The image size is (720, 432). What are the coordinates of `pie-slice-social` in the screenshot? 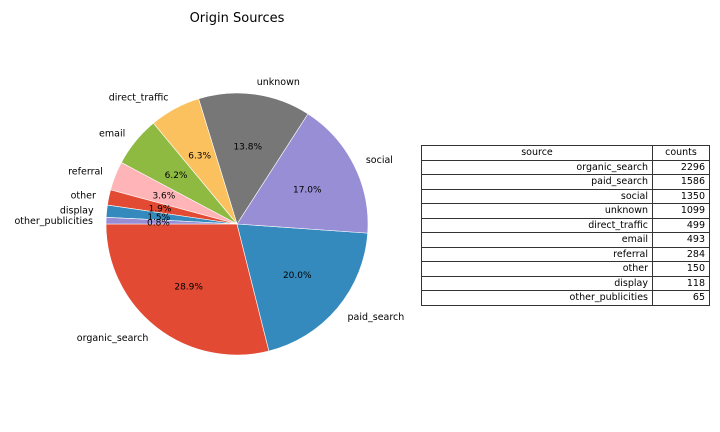 It's located at (302, 173).